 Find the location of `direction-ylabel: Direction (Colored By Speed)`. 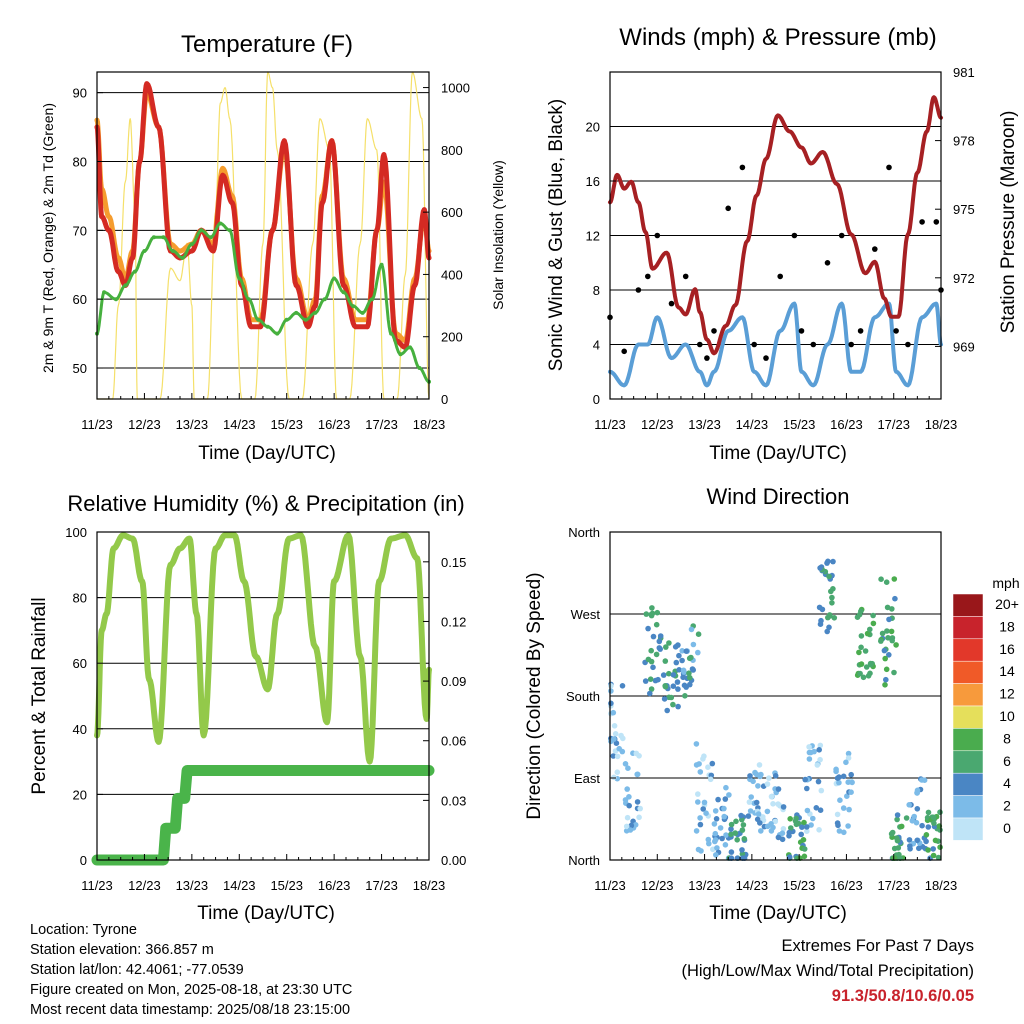

direction-ylabel: Direction (Colored By Speed) is located at coordinates (534, 695).